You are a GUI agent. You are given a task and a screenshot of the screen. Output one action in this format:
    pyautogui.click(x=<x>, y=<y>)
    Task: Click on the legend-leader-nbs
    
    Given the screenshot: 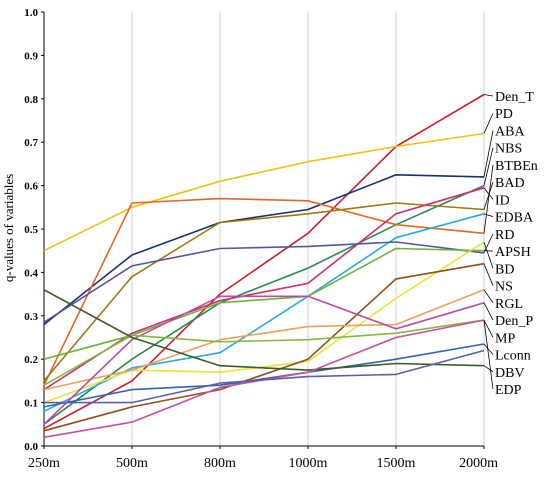 What is the action you would take?
    pyautogui.click(x=488, y=166)
    